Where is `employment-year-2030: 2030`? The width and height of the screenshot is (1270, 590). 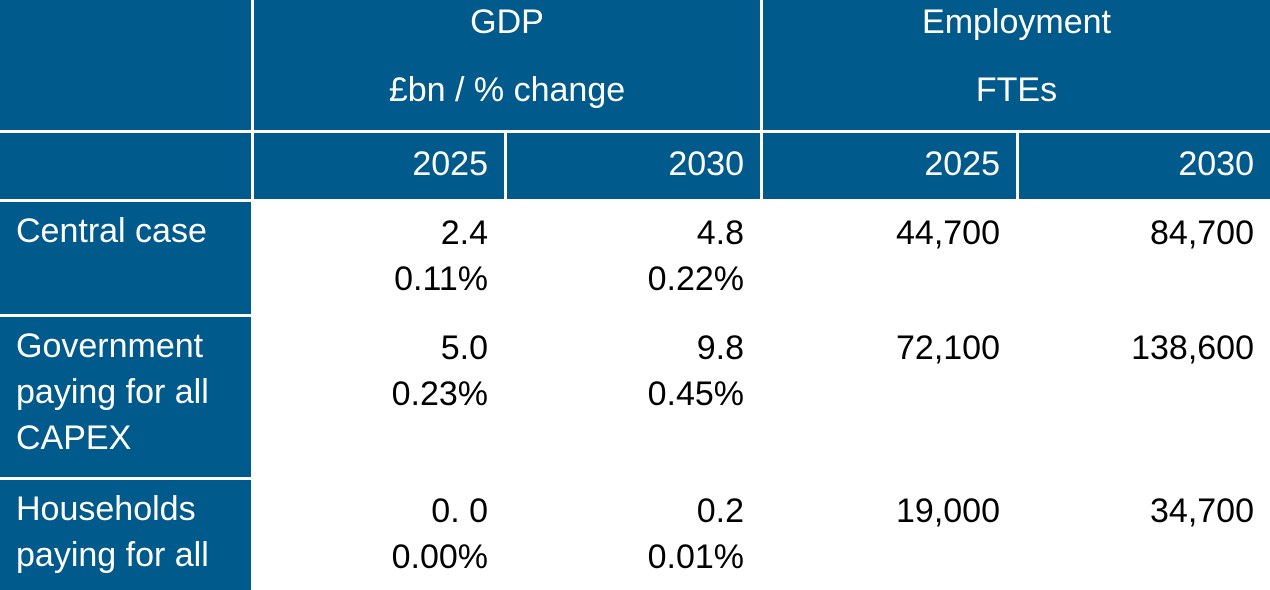 employment-year-2030: 2030 is located at coordinates (1144, 166).